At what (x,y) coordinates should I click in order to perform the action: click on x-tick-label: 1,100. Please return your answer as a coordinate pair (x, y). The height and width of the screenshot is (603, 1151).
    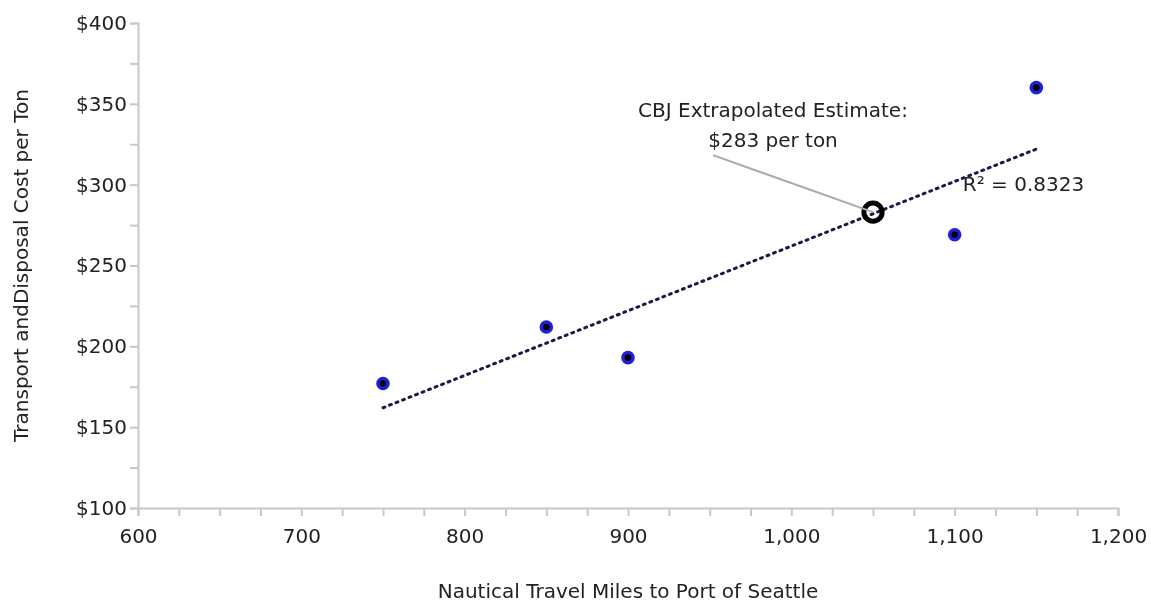
    Looking at the image, I should click on (955, 536).